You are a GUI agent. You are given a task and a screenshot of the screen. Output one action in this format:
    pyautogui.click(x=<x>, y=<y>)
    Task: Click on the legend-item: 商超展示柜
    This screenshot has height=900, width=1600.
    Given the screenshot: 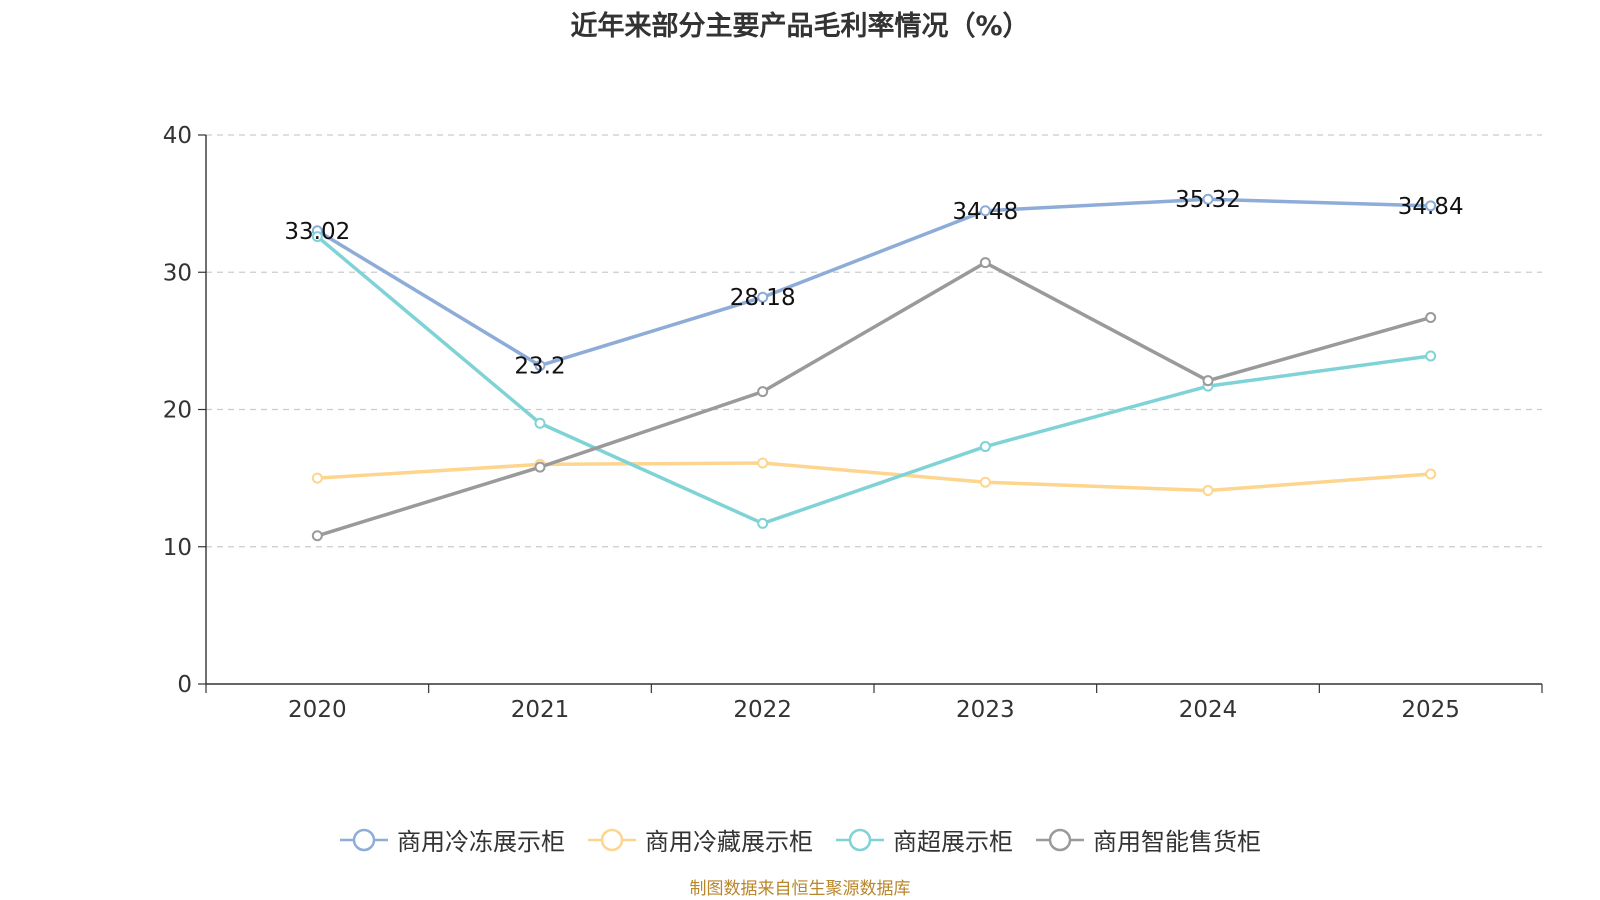 What is the action you would take?
    pyautogui.click(x=924, y=839)
    